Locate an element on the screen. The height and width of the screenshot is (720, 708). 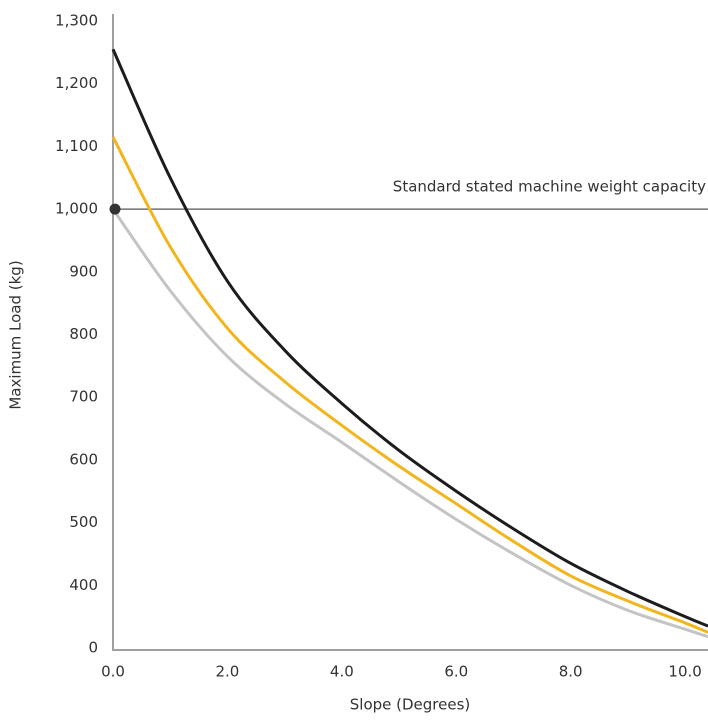
y-tick-label: 0 is located at coordinates (93, 648).